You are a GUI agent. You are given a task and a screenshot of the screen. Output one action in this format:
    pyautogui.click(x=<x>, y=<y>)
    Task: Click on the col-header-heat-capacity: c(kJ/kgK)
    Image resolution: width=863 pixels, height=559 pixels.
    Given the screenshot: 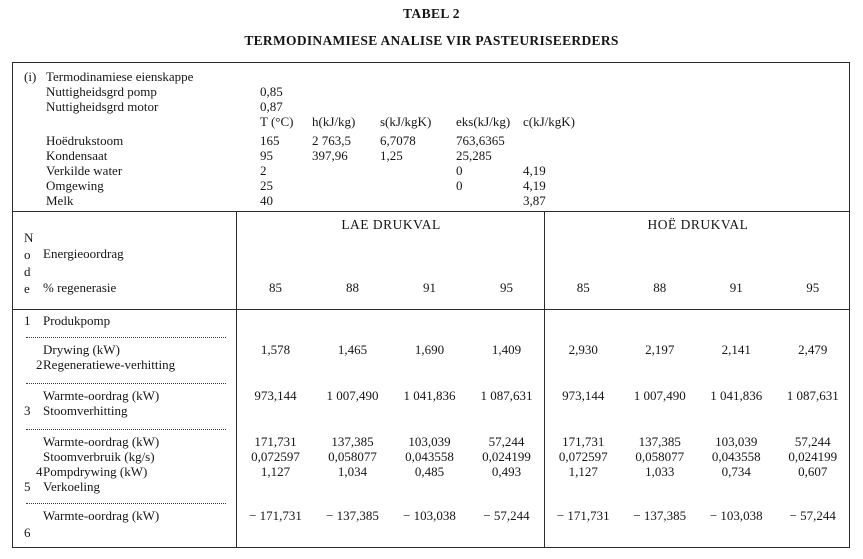 What is the action you would take?
    pyautogui.click(x=549, y=121)
    